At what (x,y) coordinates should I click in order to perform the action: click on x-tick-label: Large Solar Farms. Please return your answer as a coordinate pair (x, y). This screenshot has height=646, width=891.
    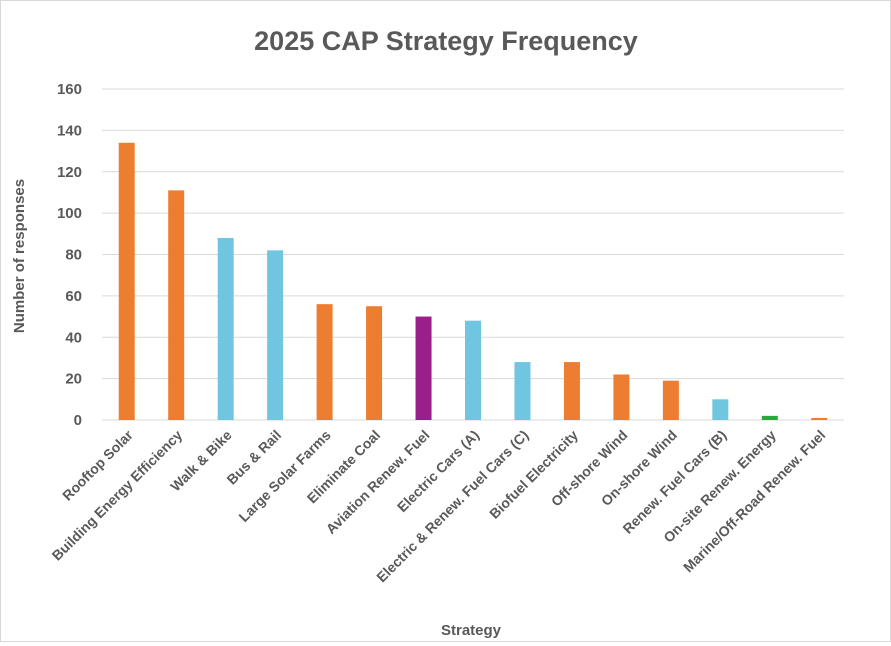
    Looking at the image, I should click on (284, 476).